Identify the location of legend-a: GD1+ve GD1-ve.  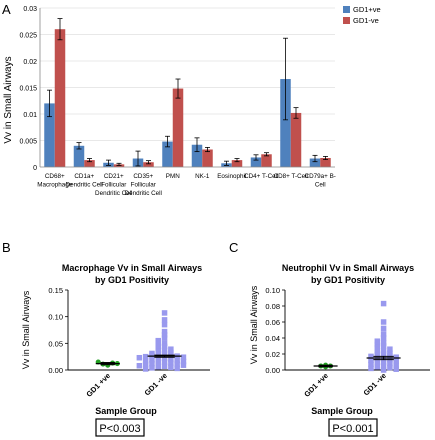
(362, 15).